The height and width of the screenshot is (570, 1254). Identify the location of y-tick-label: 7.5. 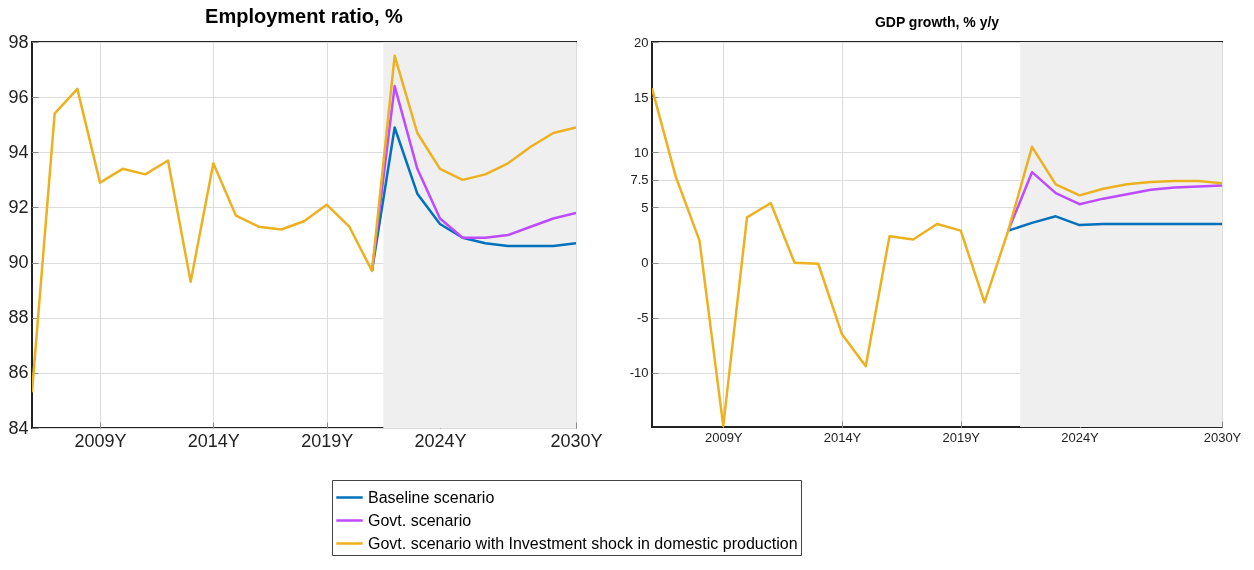
(639, 180).